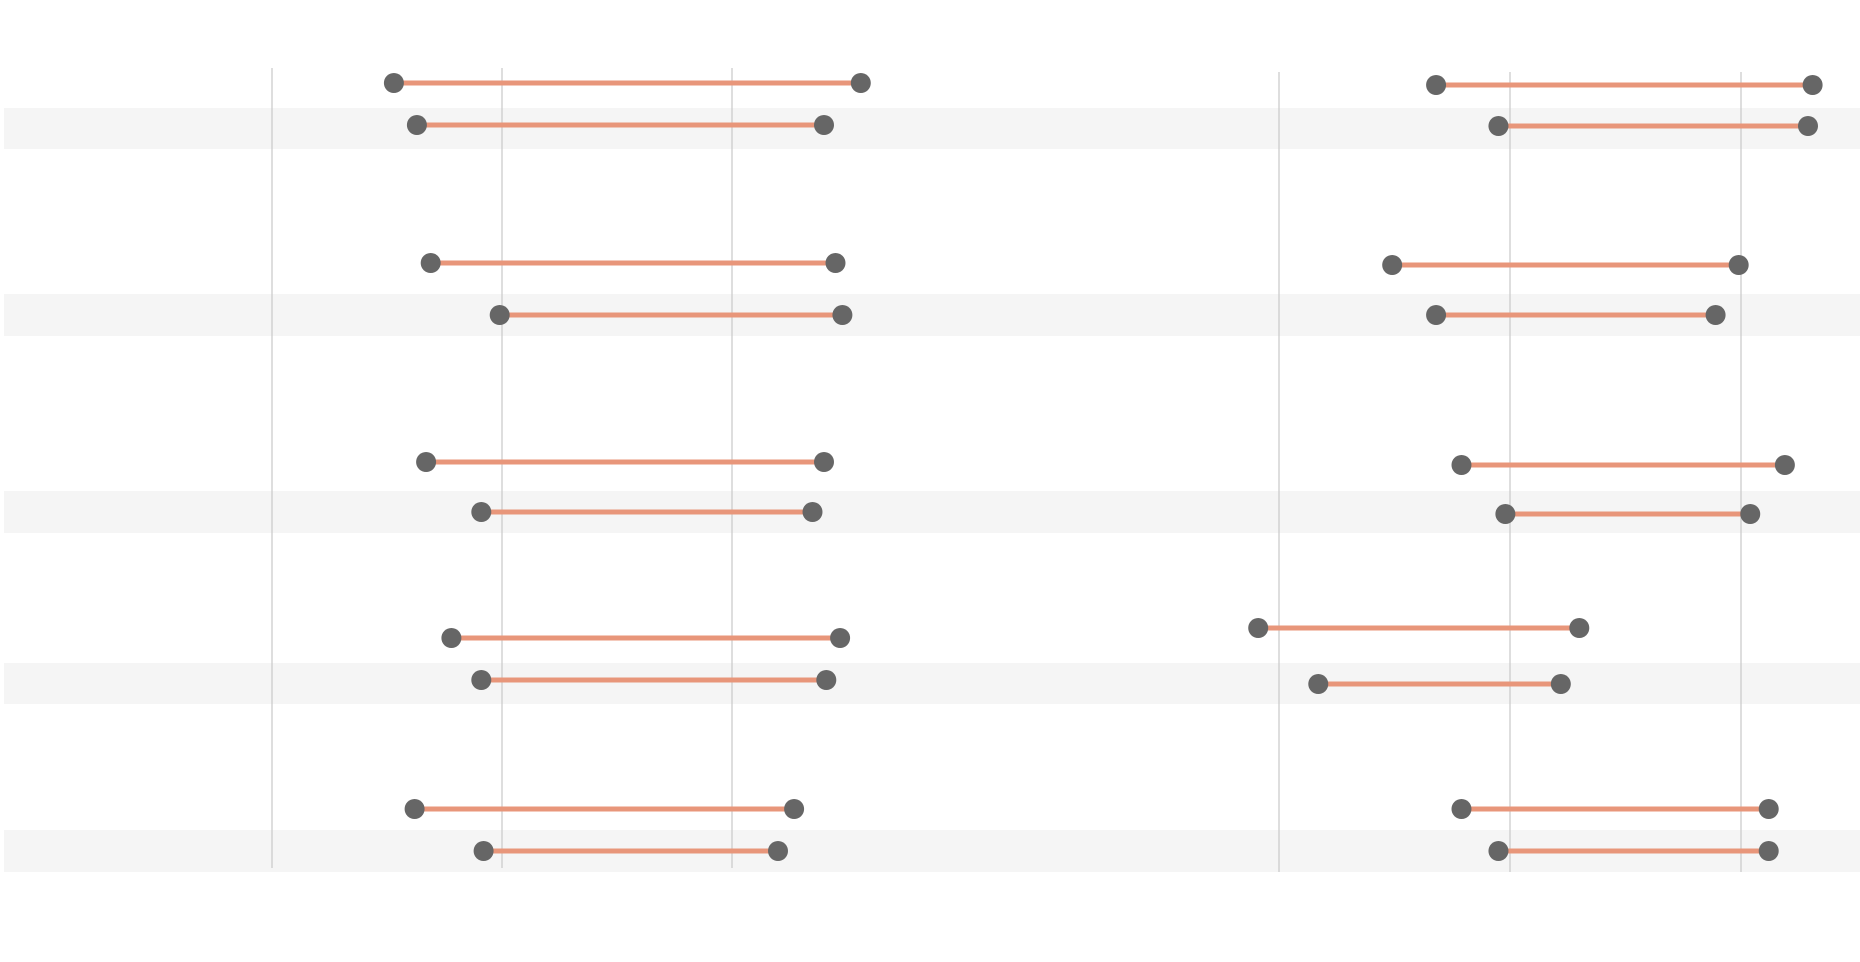 The height and width of the screenshot is (962, 1860). Describe the element at coordinates (481, 512) in the screenshot. I see `dumbbell-start-dot-left-g2-r1` at that location.